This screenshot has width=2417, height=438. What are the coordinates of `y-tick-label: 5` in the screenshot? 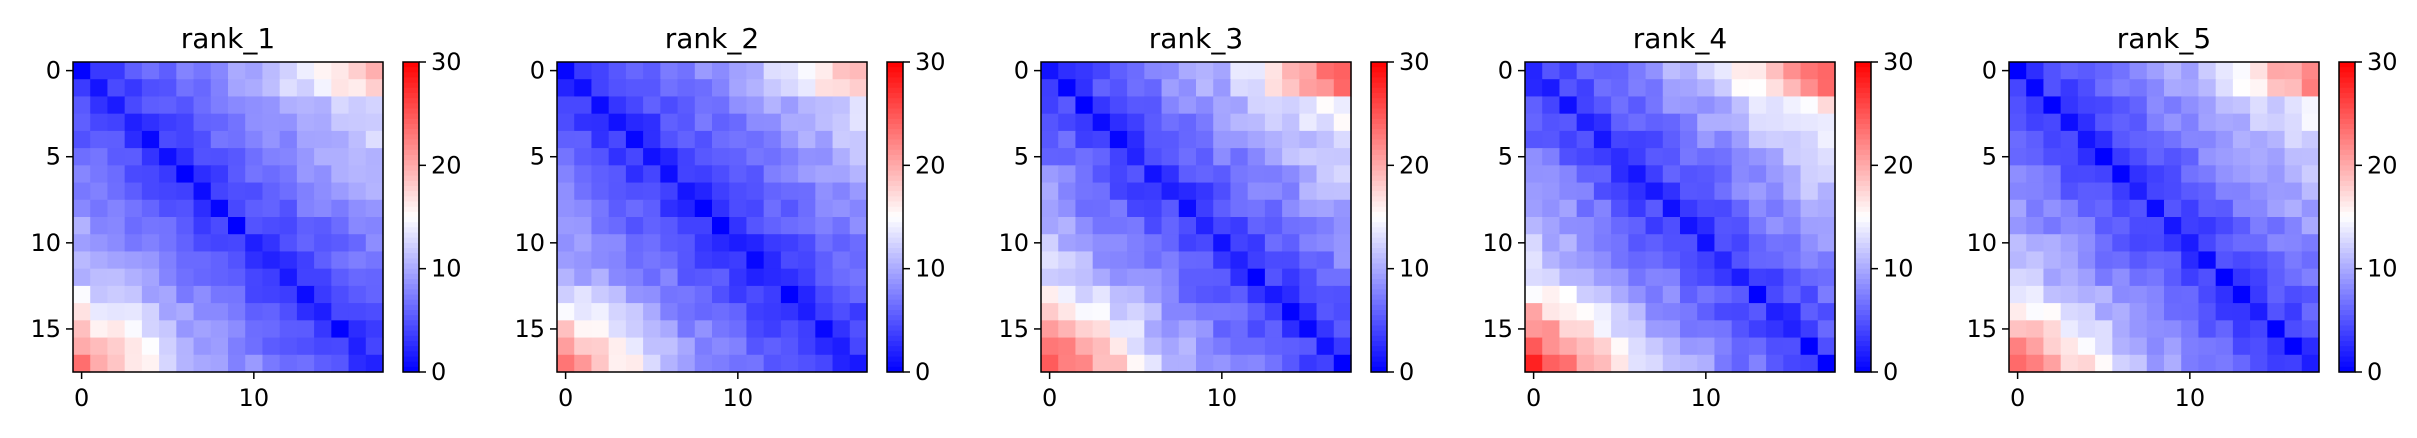 It's located at (53, 157).